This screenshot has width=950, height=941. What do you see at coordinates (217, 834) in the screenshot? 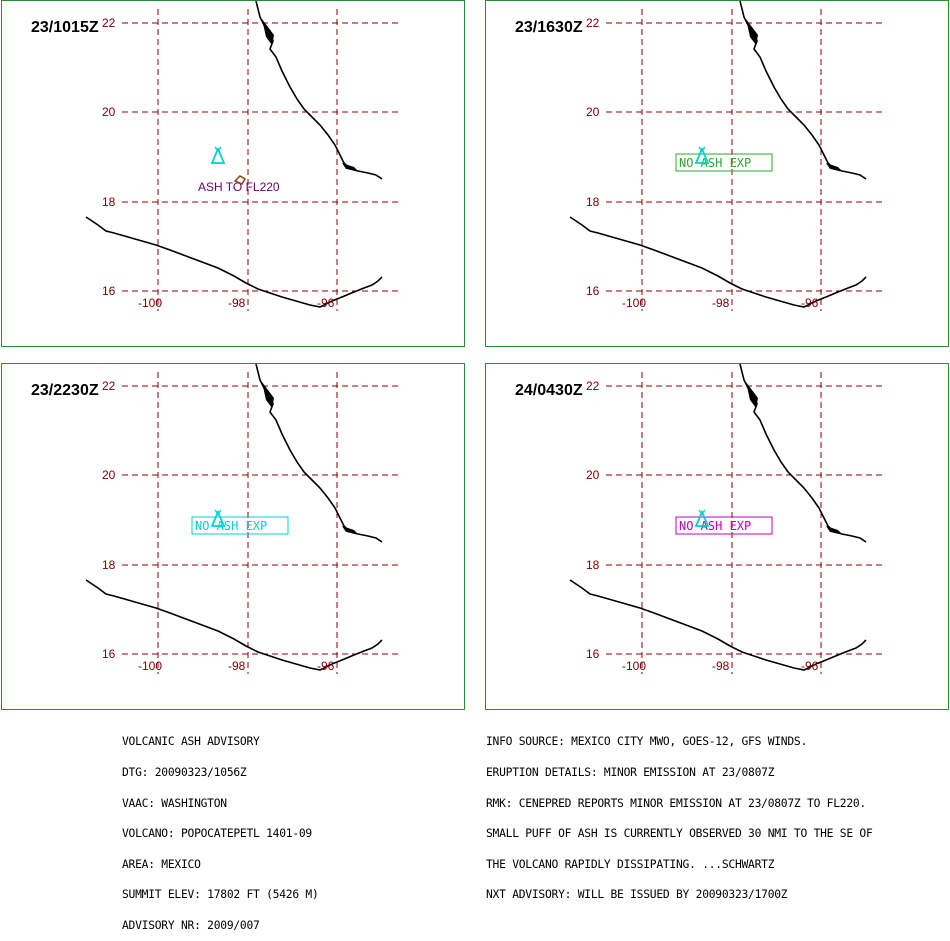
I see `advisory-line: VOLCANO: POPOCATEPETL 1401-09` at bounding box center [217, 834].